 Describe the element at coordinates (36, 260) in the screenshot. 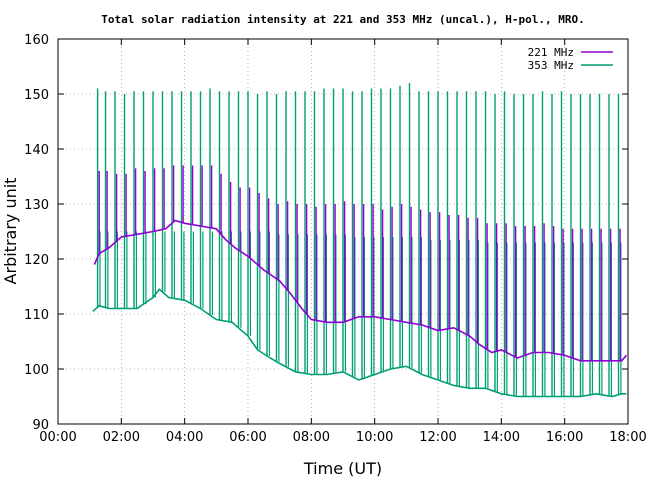

I see `y-tick-label: 120` at that location.